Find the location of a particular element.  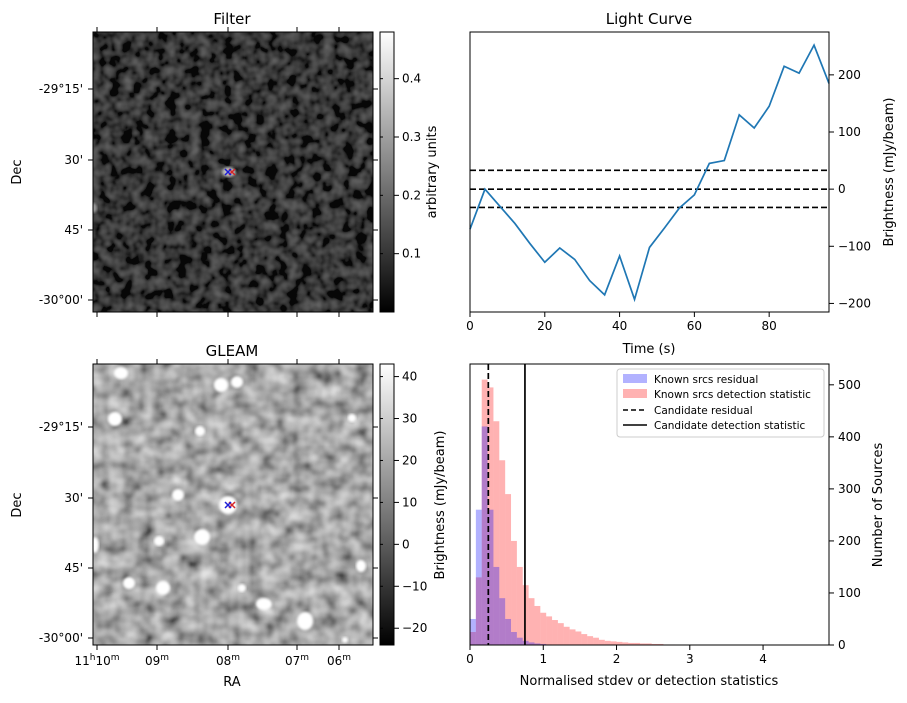

light-curve-ylabel: Brightness (mJy/beam) is located at coordinates (889, 172).